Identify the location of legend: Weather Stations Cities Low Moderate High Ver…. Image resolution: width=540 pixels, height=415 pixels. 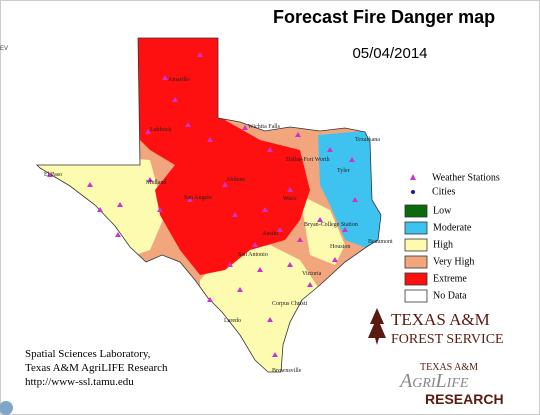
(452, 237).